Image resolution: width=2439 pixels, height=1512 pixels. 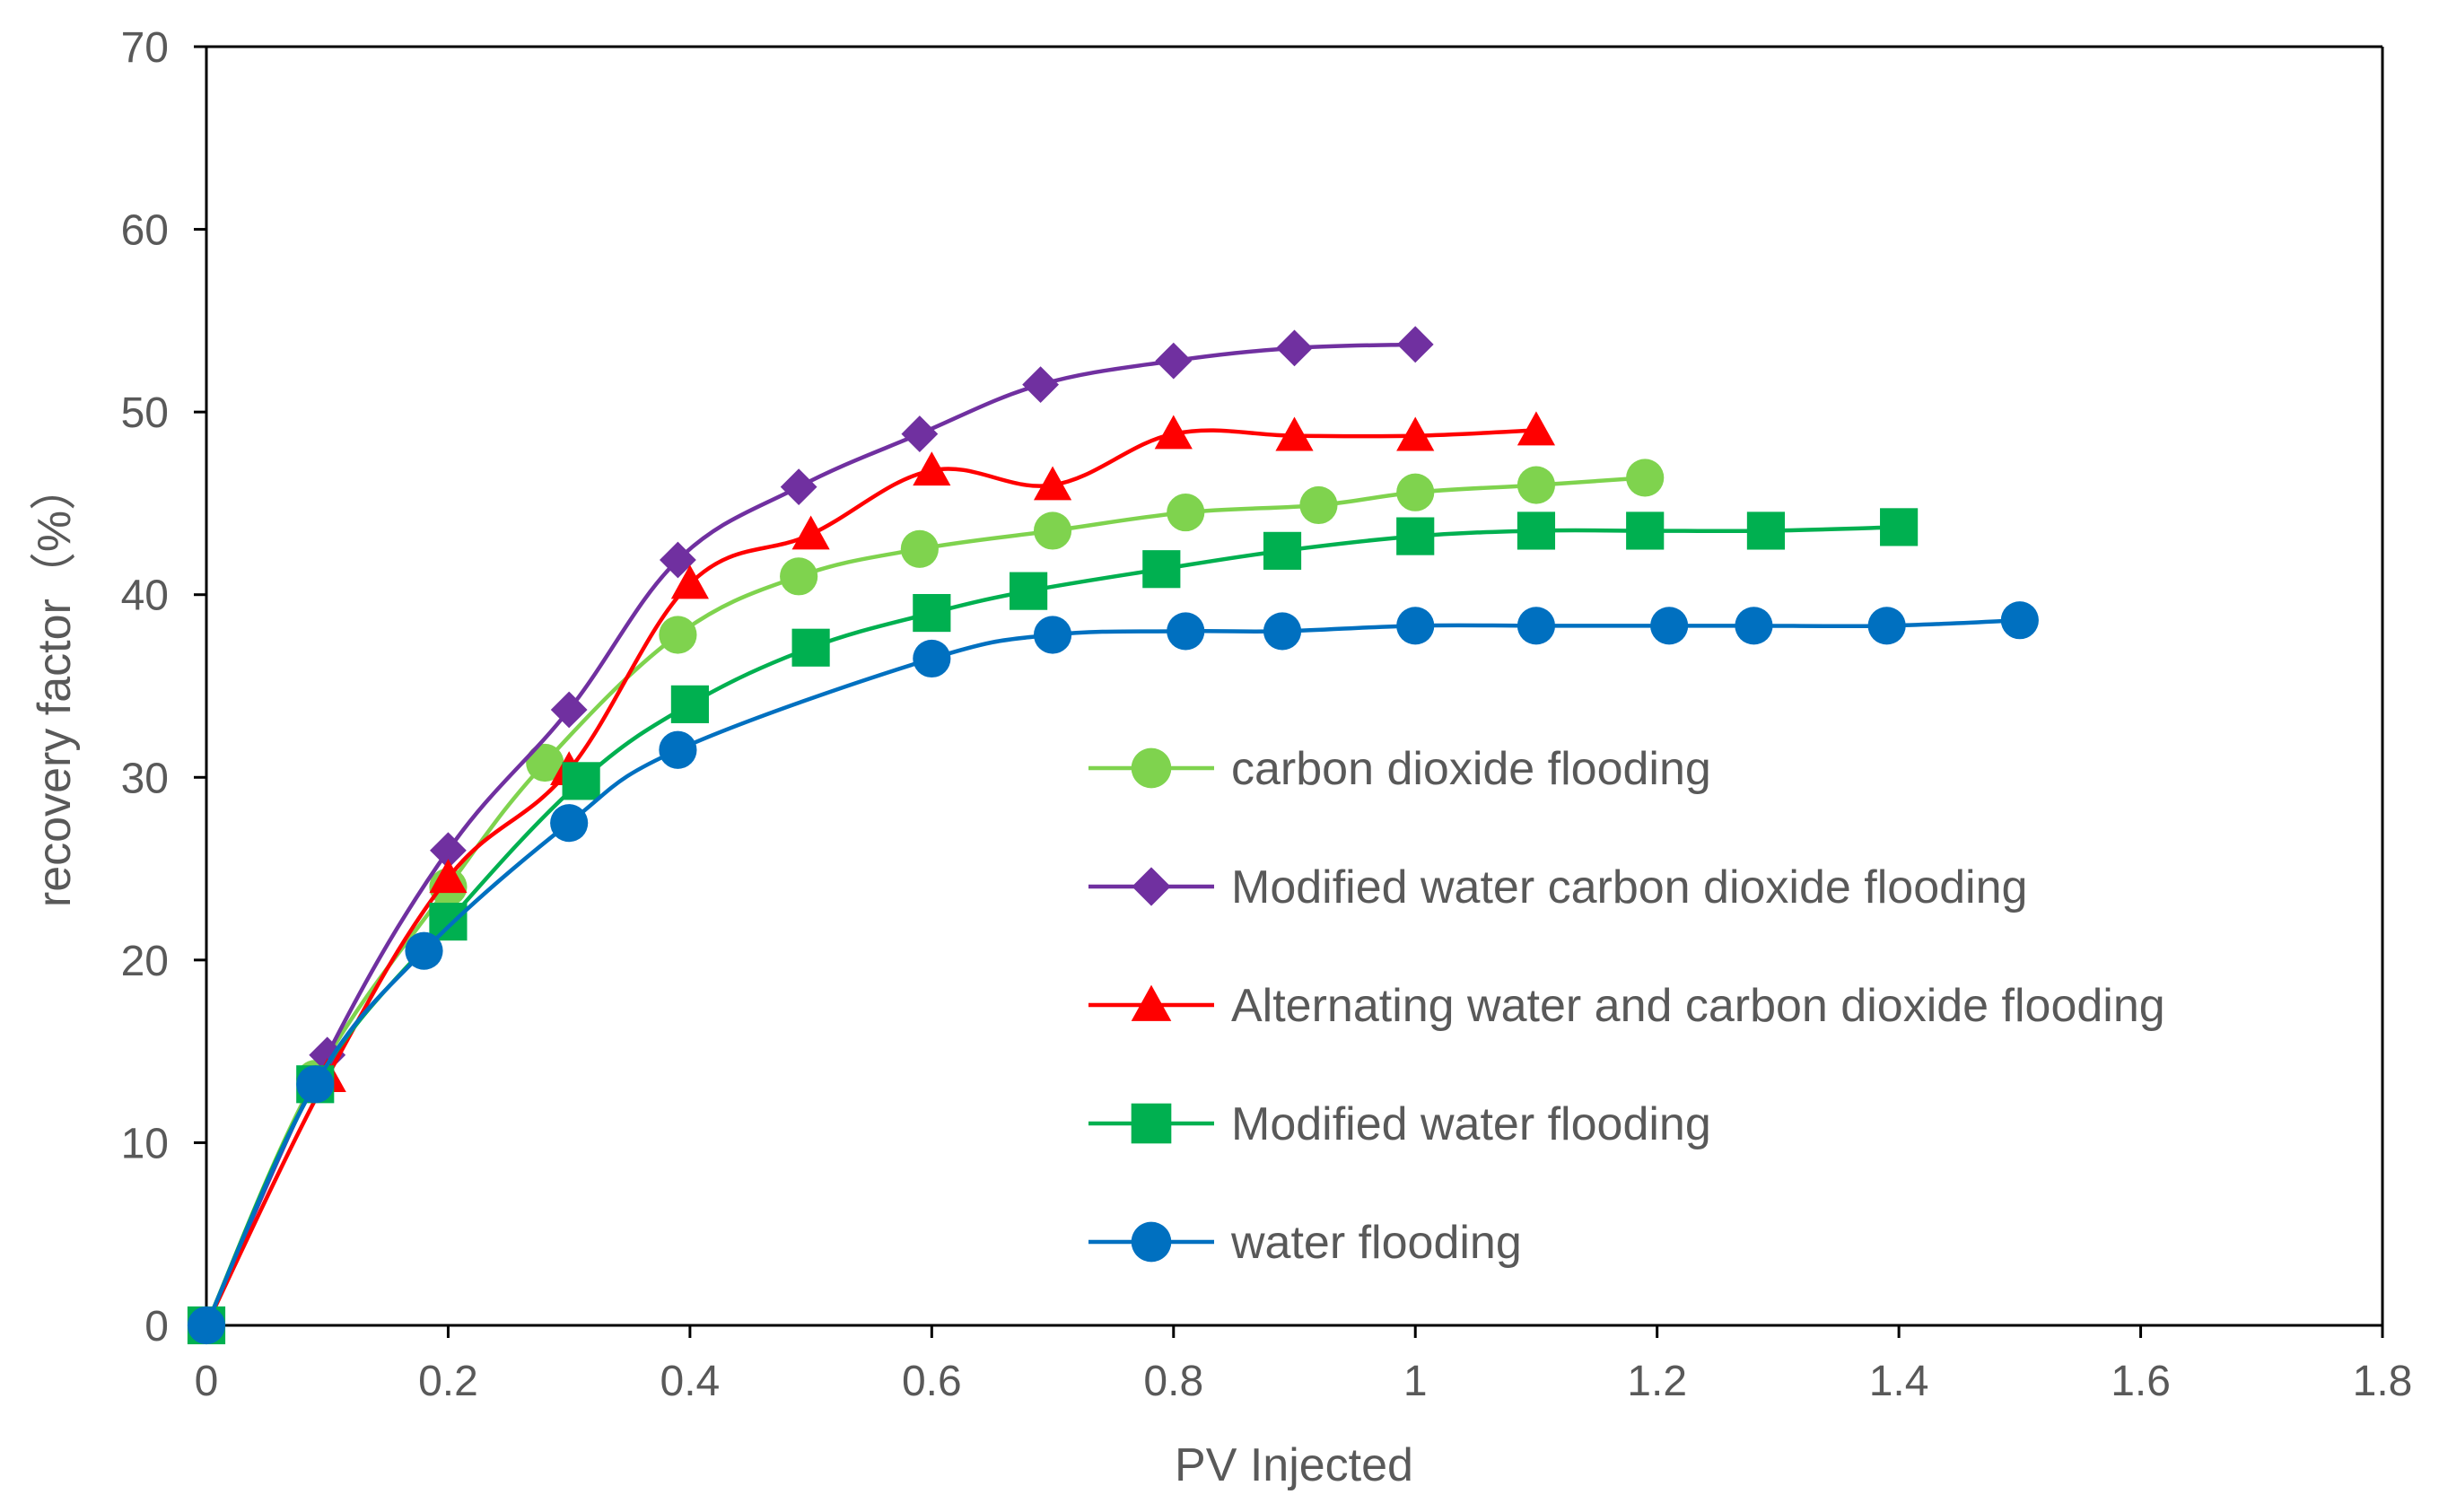 I want to click on y-tick-label: 50, so click(x=145, y=413).